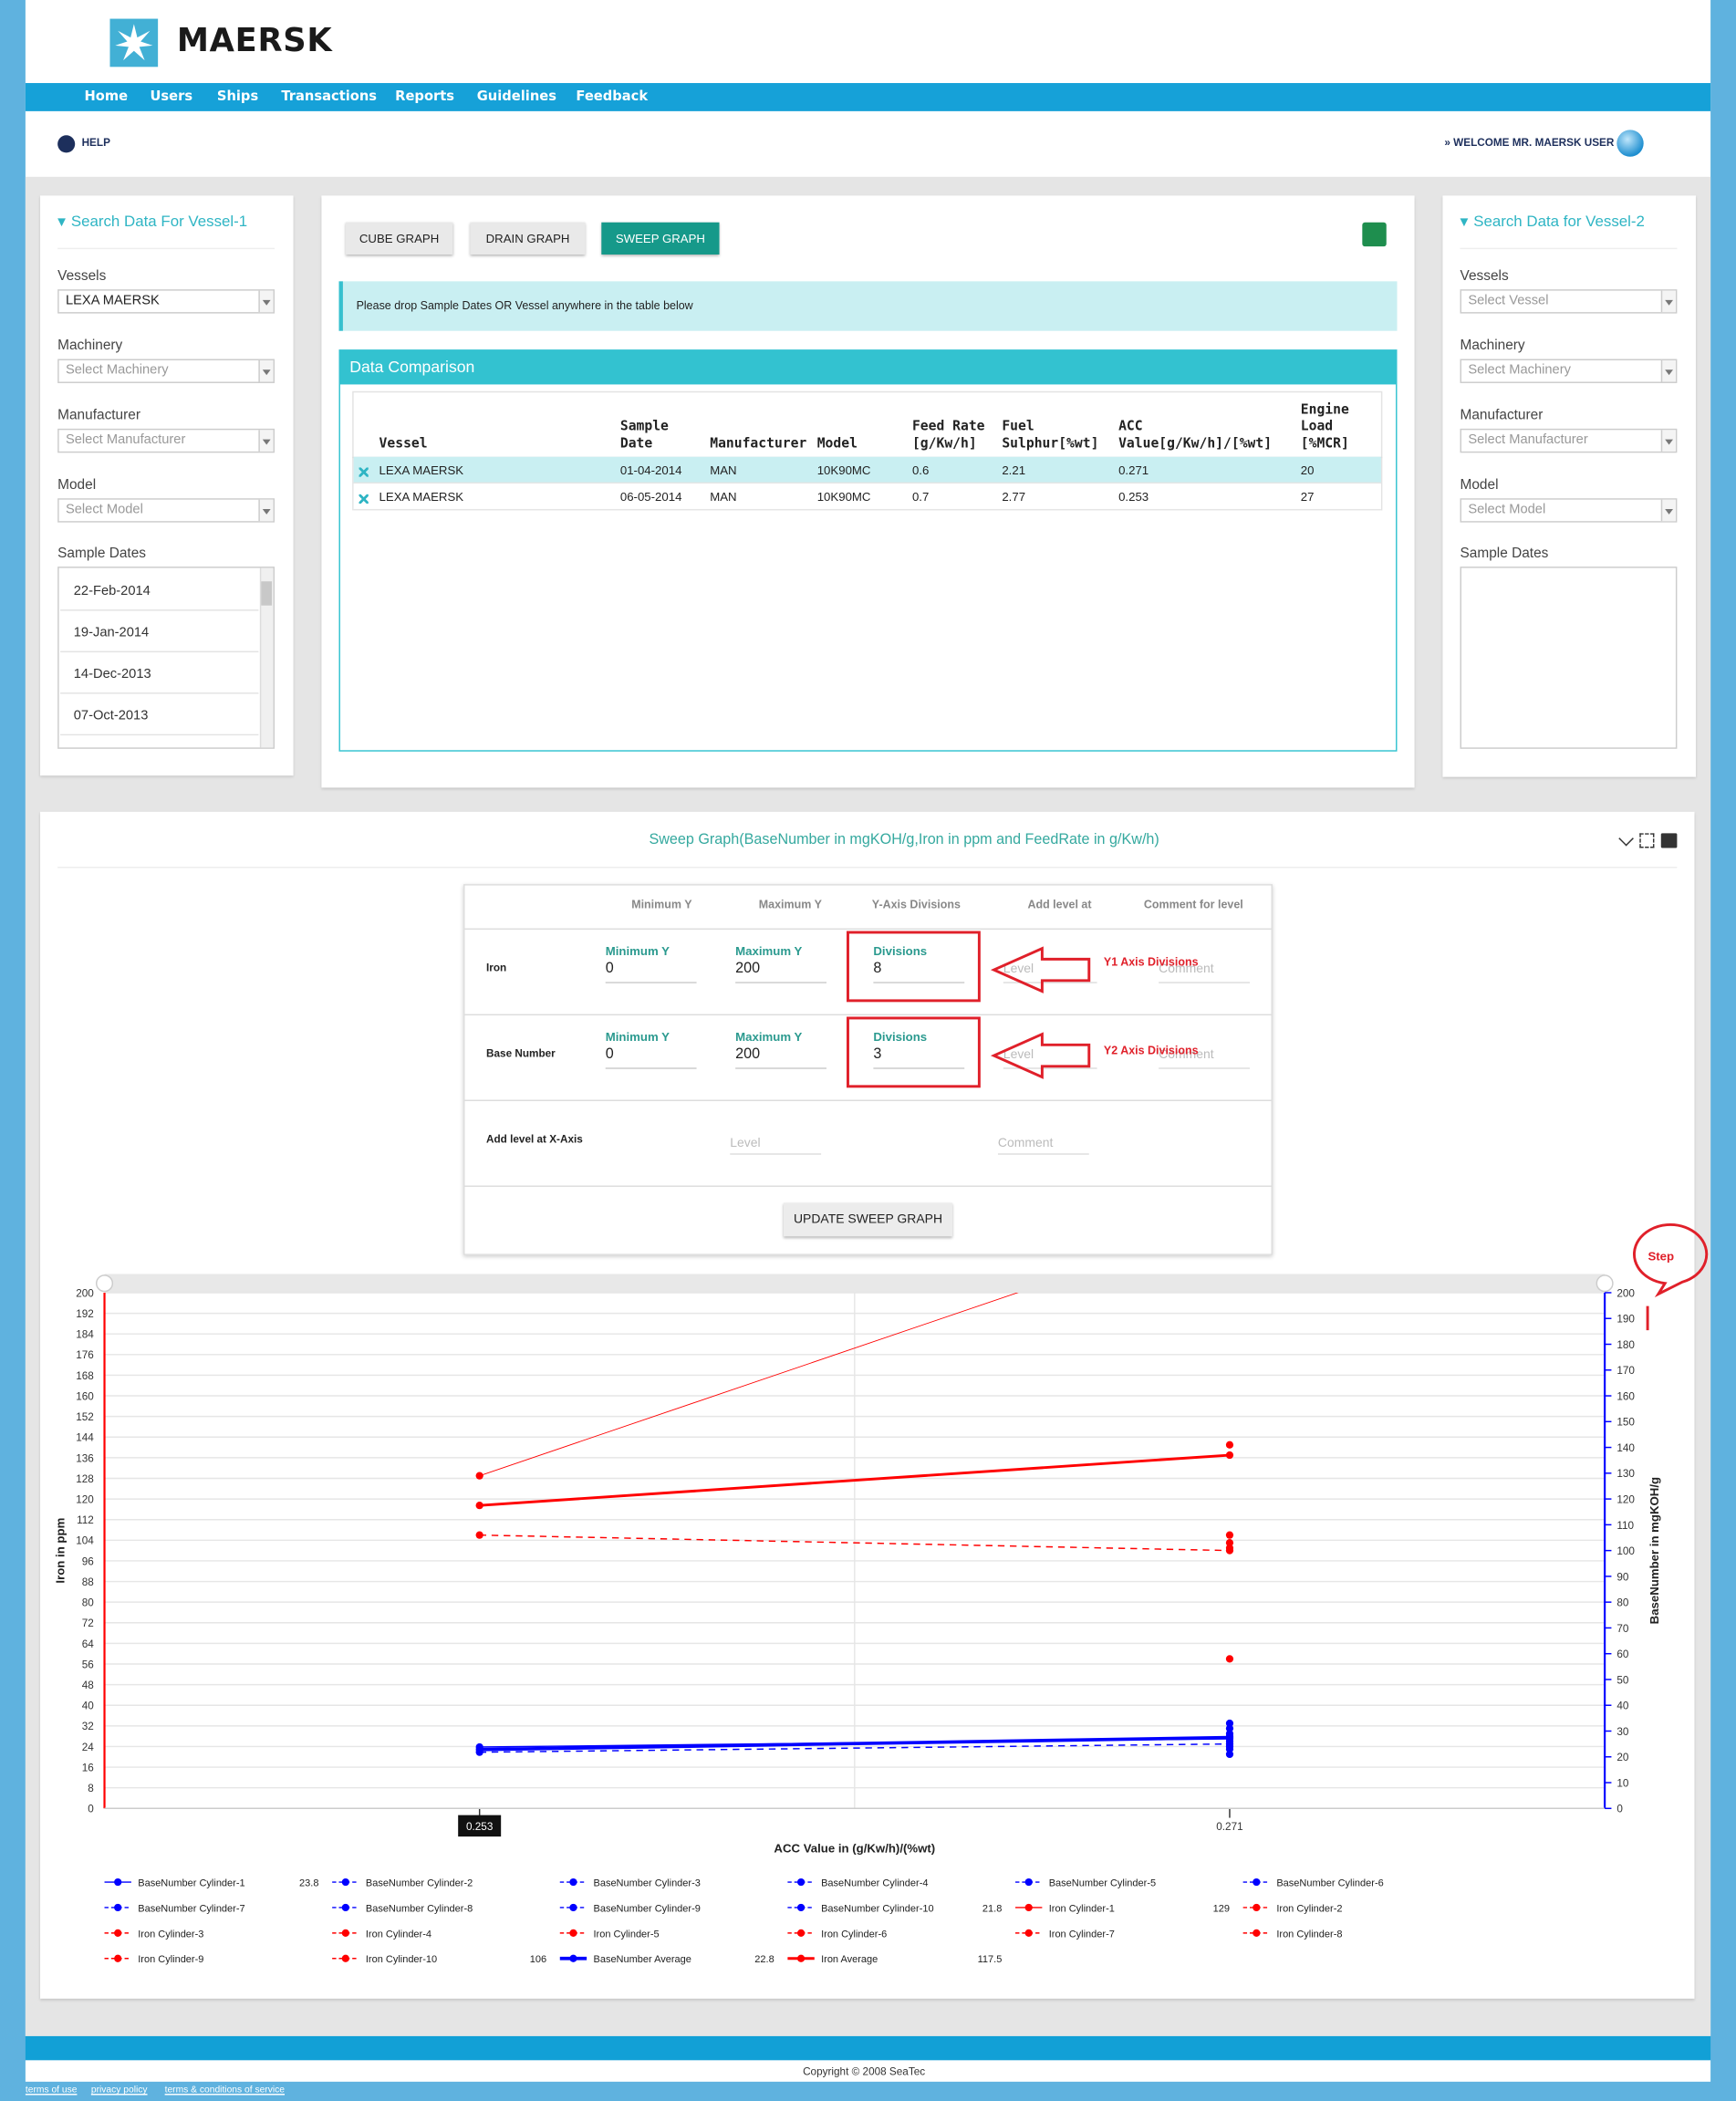 The image size is (1736, 2101). What do you see at coordinates (1669, 840) in the screenshot?
I see `export-icon` at bounding box center [1669, 840].